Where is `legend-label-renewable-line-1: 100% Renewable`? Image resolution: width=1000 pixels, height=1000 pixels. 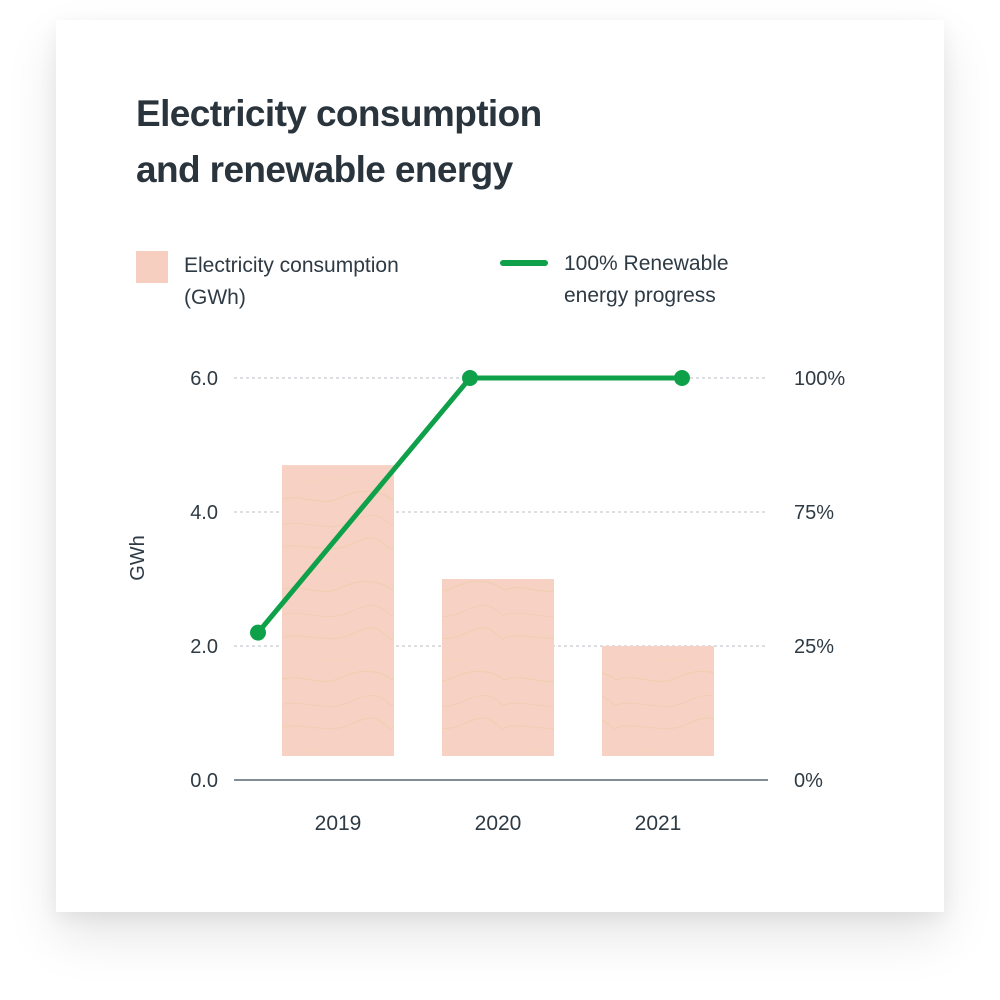
legend-label-renewable-line-1: 100% Renewable is located at coordinates (646, 263).